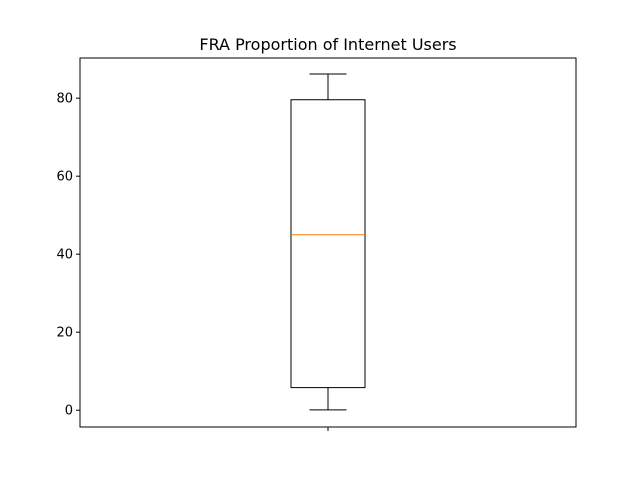 The height and width of the screenshot is (480, 640). I want to click on iqr-box, so click(328, 244).